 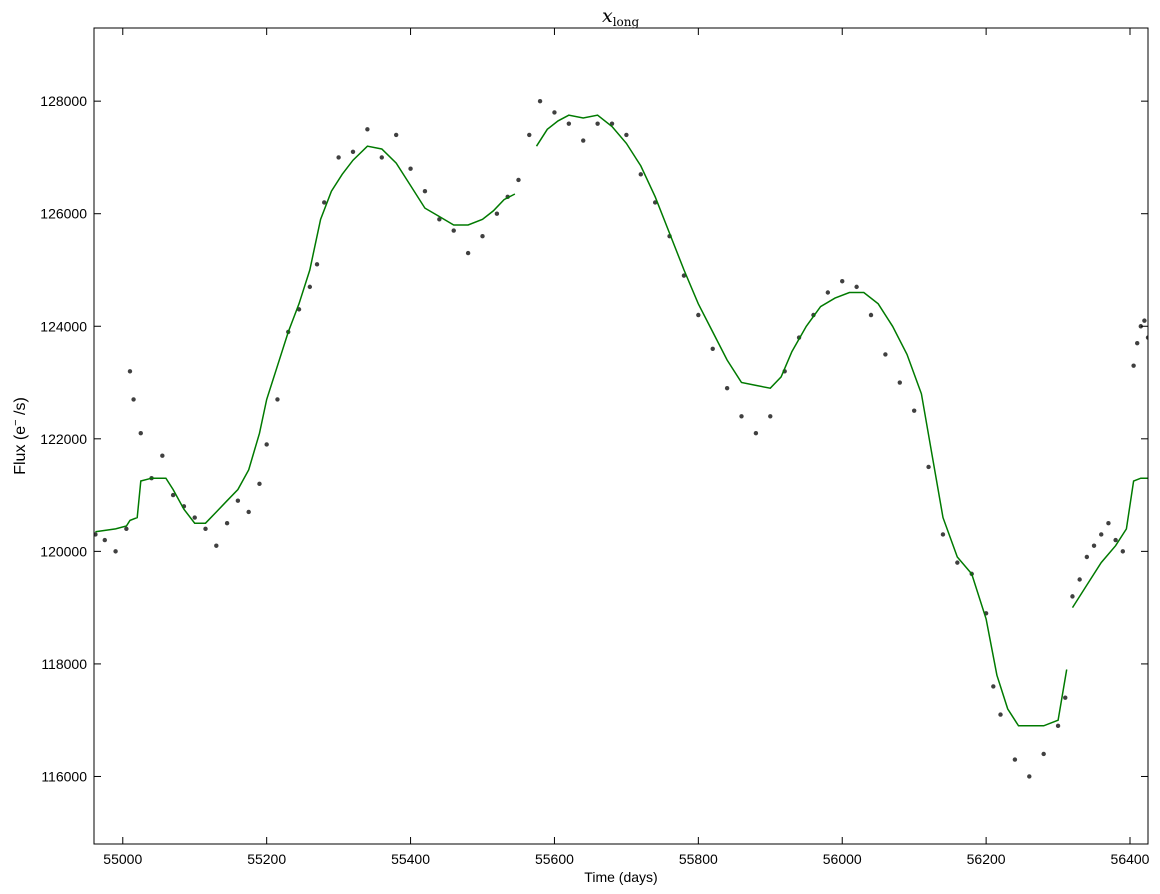 What do you see at coordinates (63, 551) in the screenshot?
I see `y-tick-label: 120000` at bounding box center [63, 551].